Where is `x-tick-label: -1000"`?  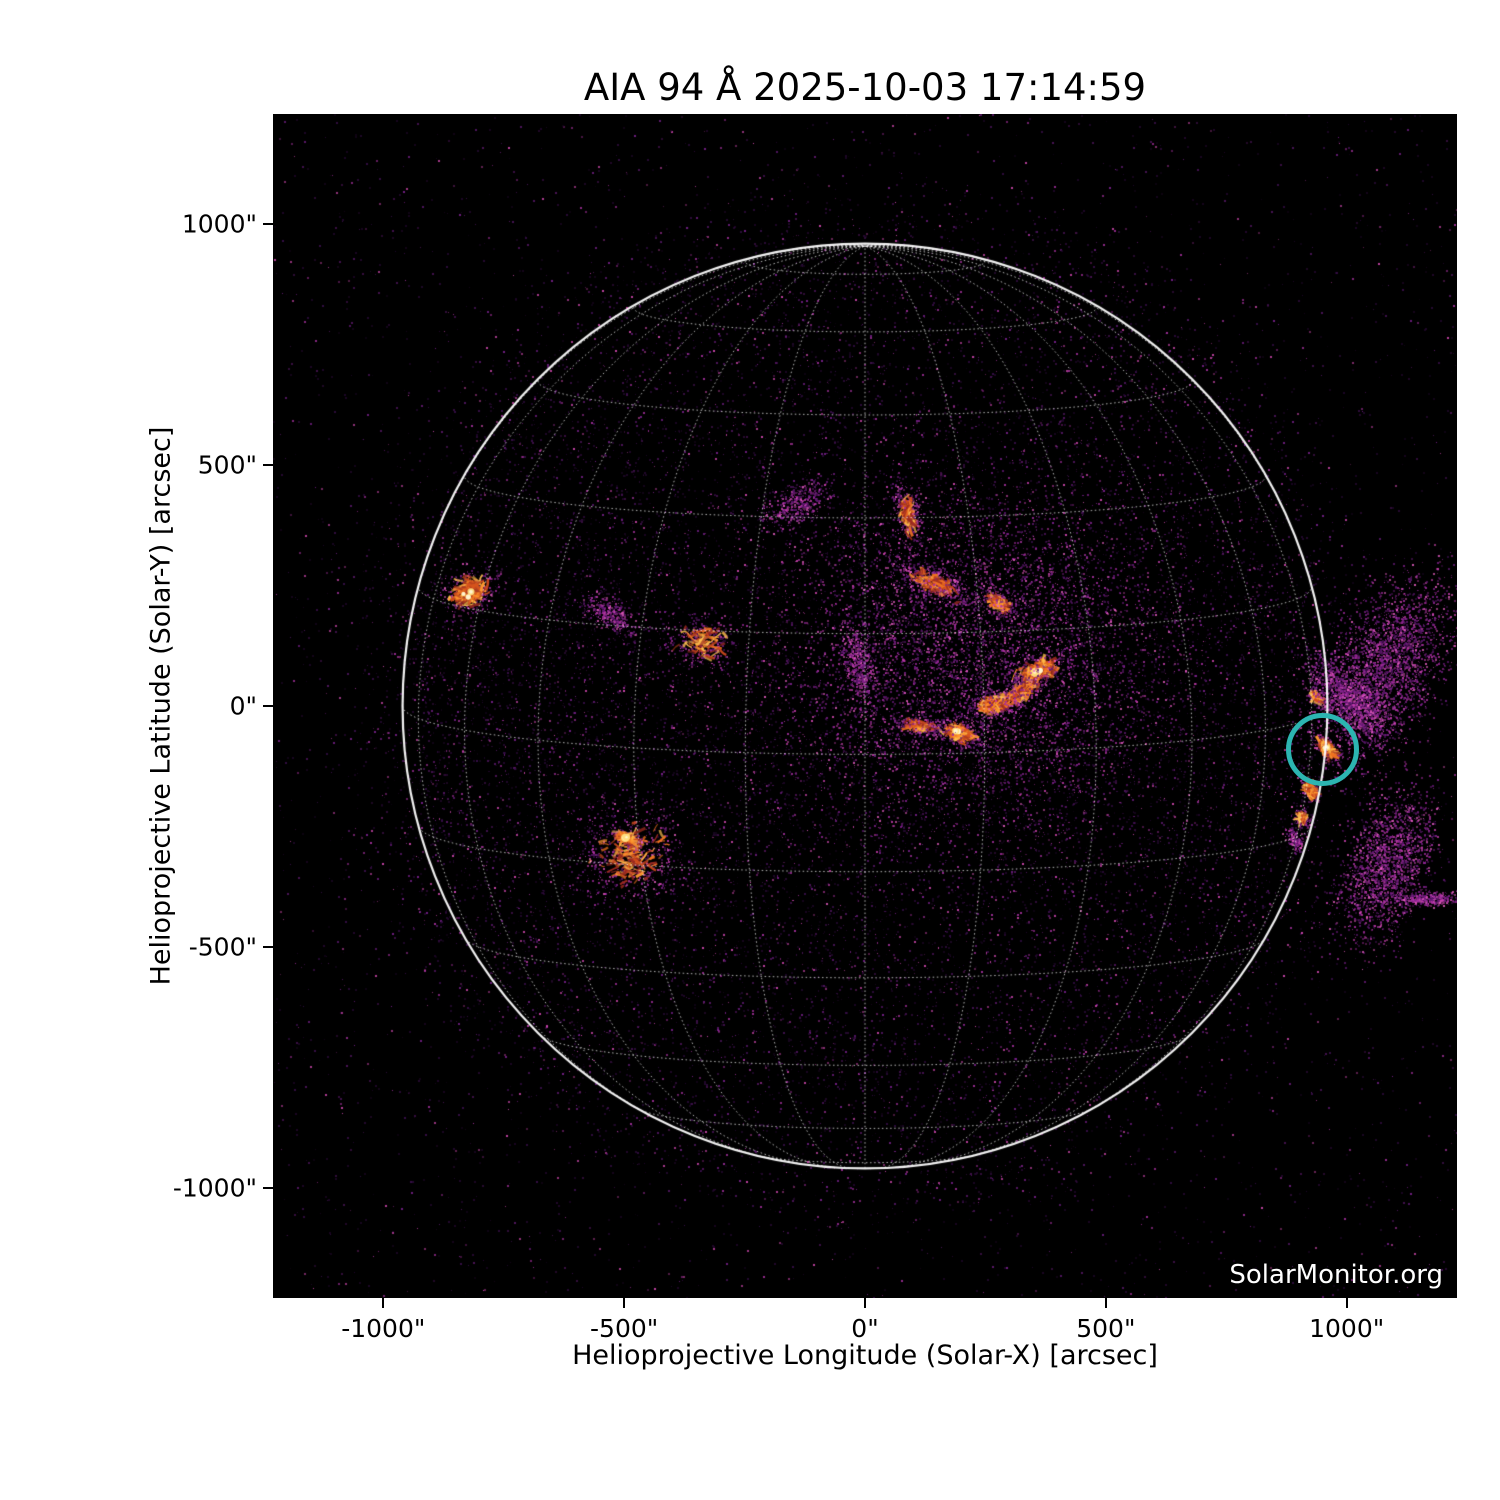
x-tick-label: -1000" is located at coordinates (383, 1328).